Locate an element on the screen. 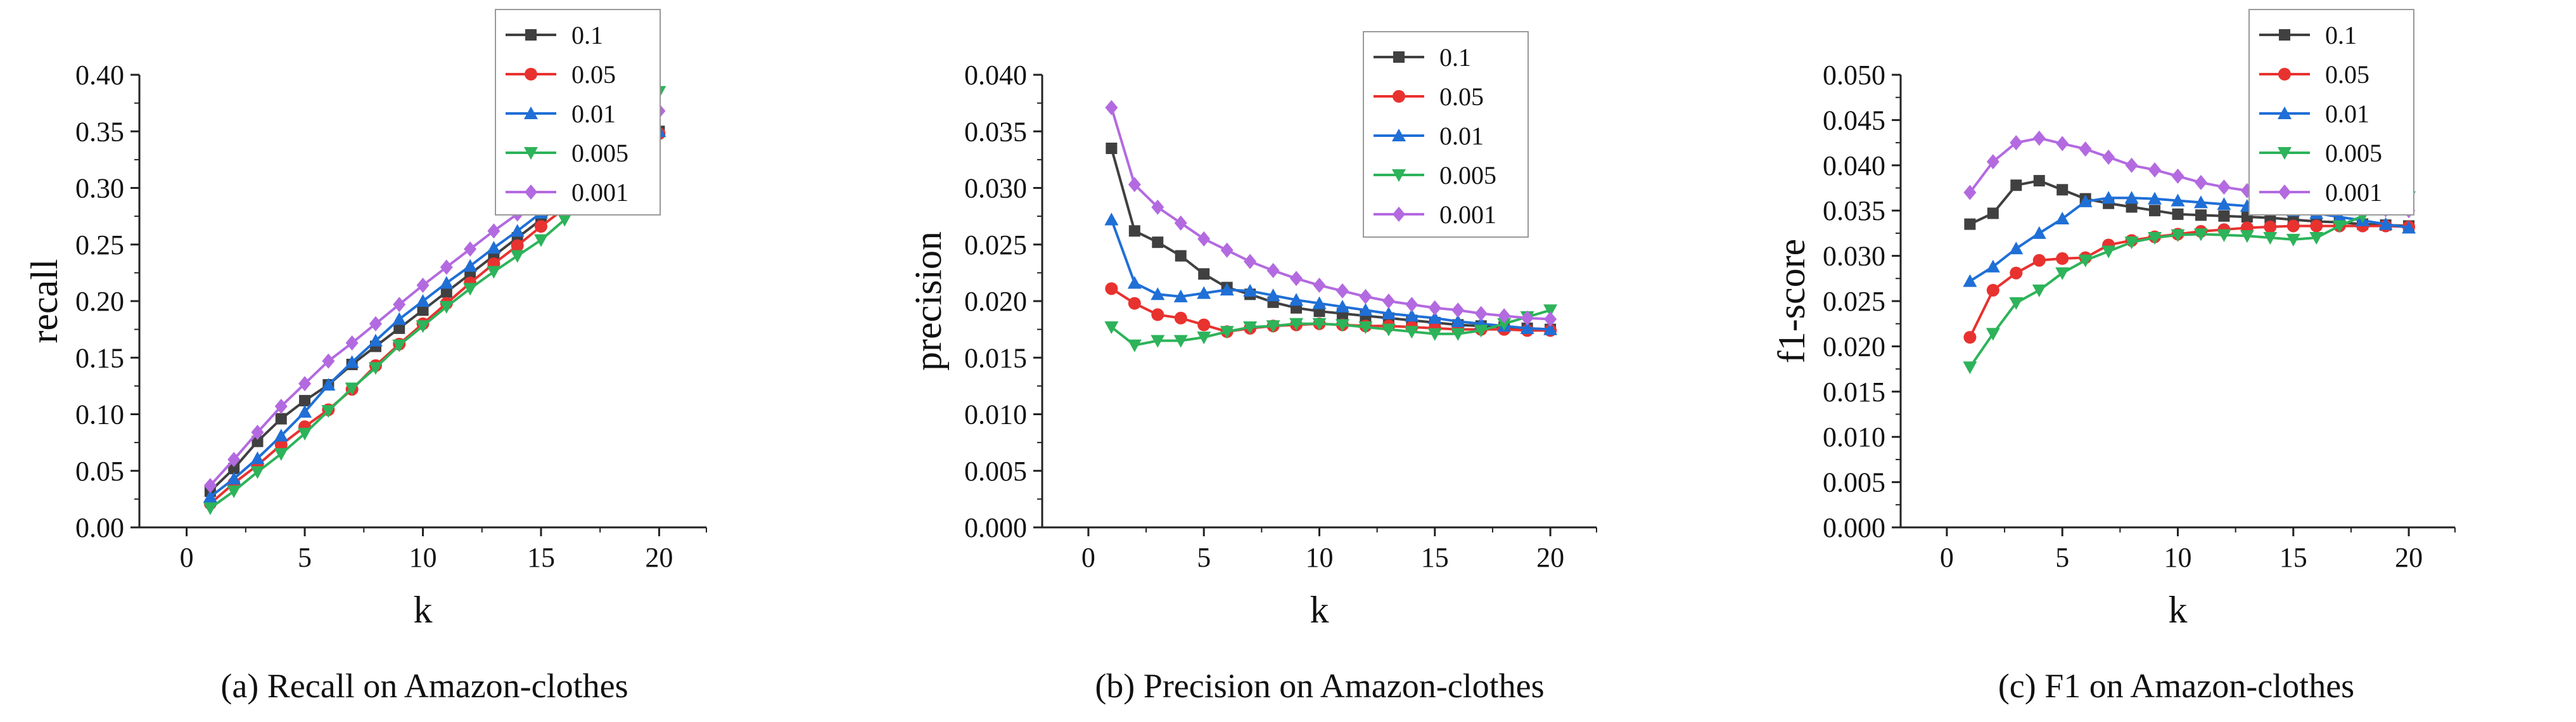  x-tick-label: 0 is located at coordinates (187, 557).